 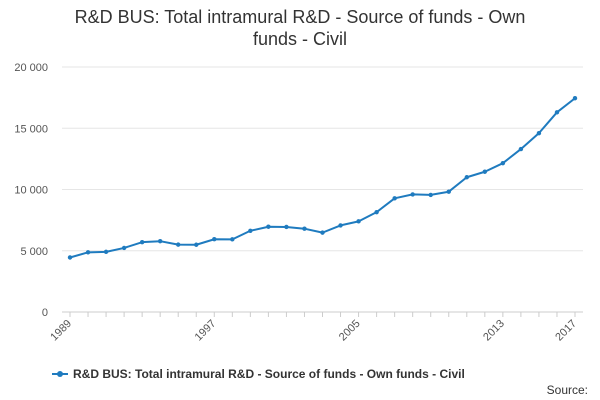 I want to click on legend-swatch, so click(x=60, y=374).